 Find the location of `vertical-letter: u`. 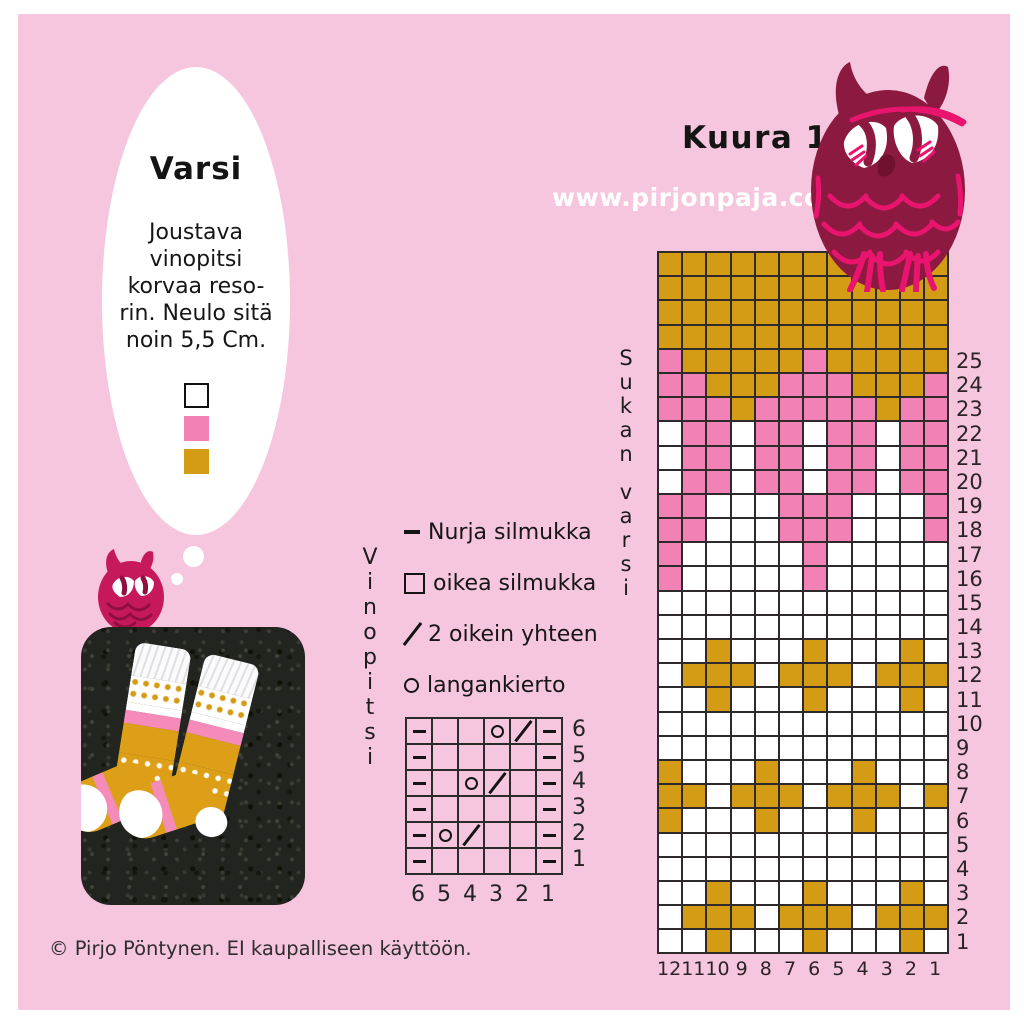

vertical-letter: u is located at coordinates (626, 382).